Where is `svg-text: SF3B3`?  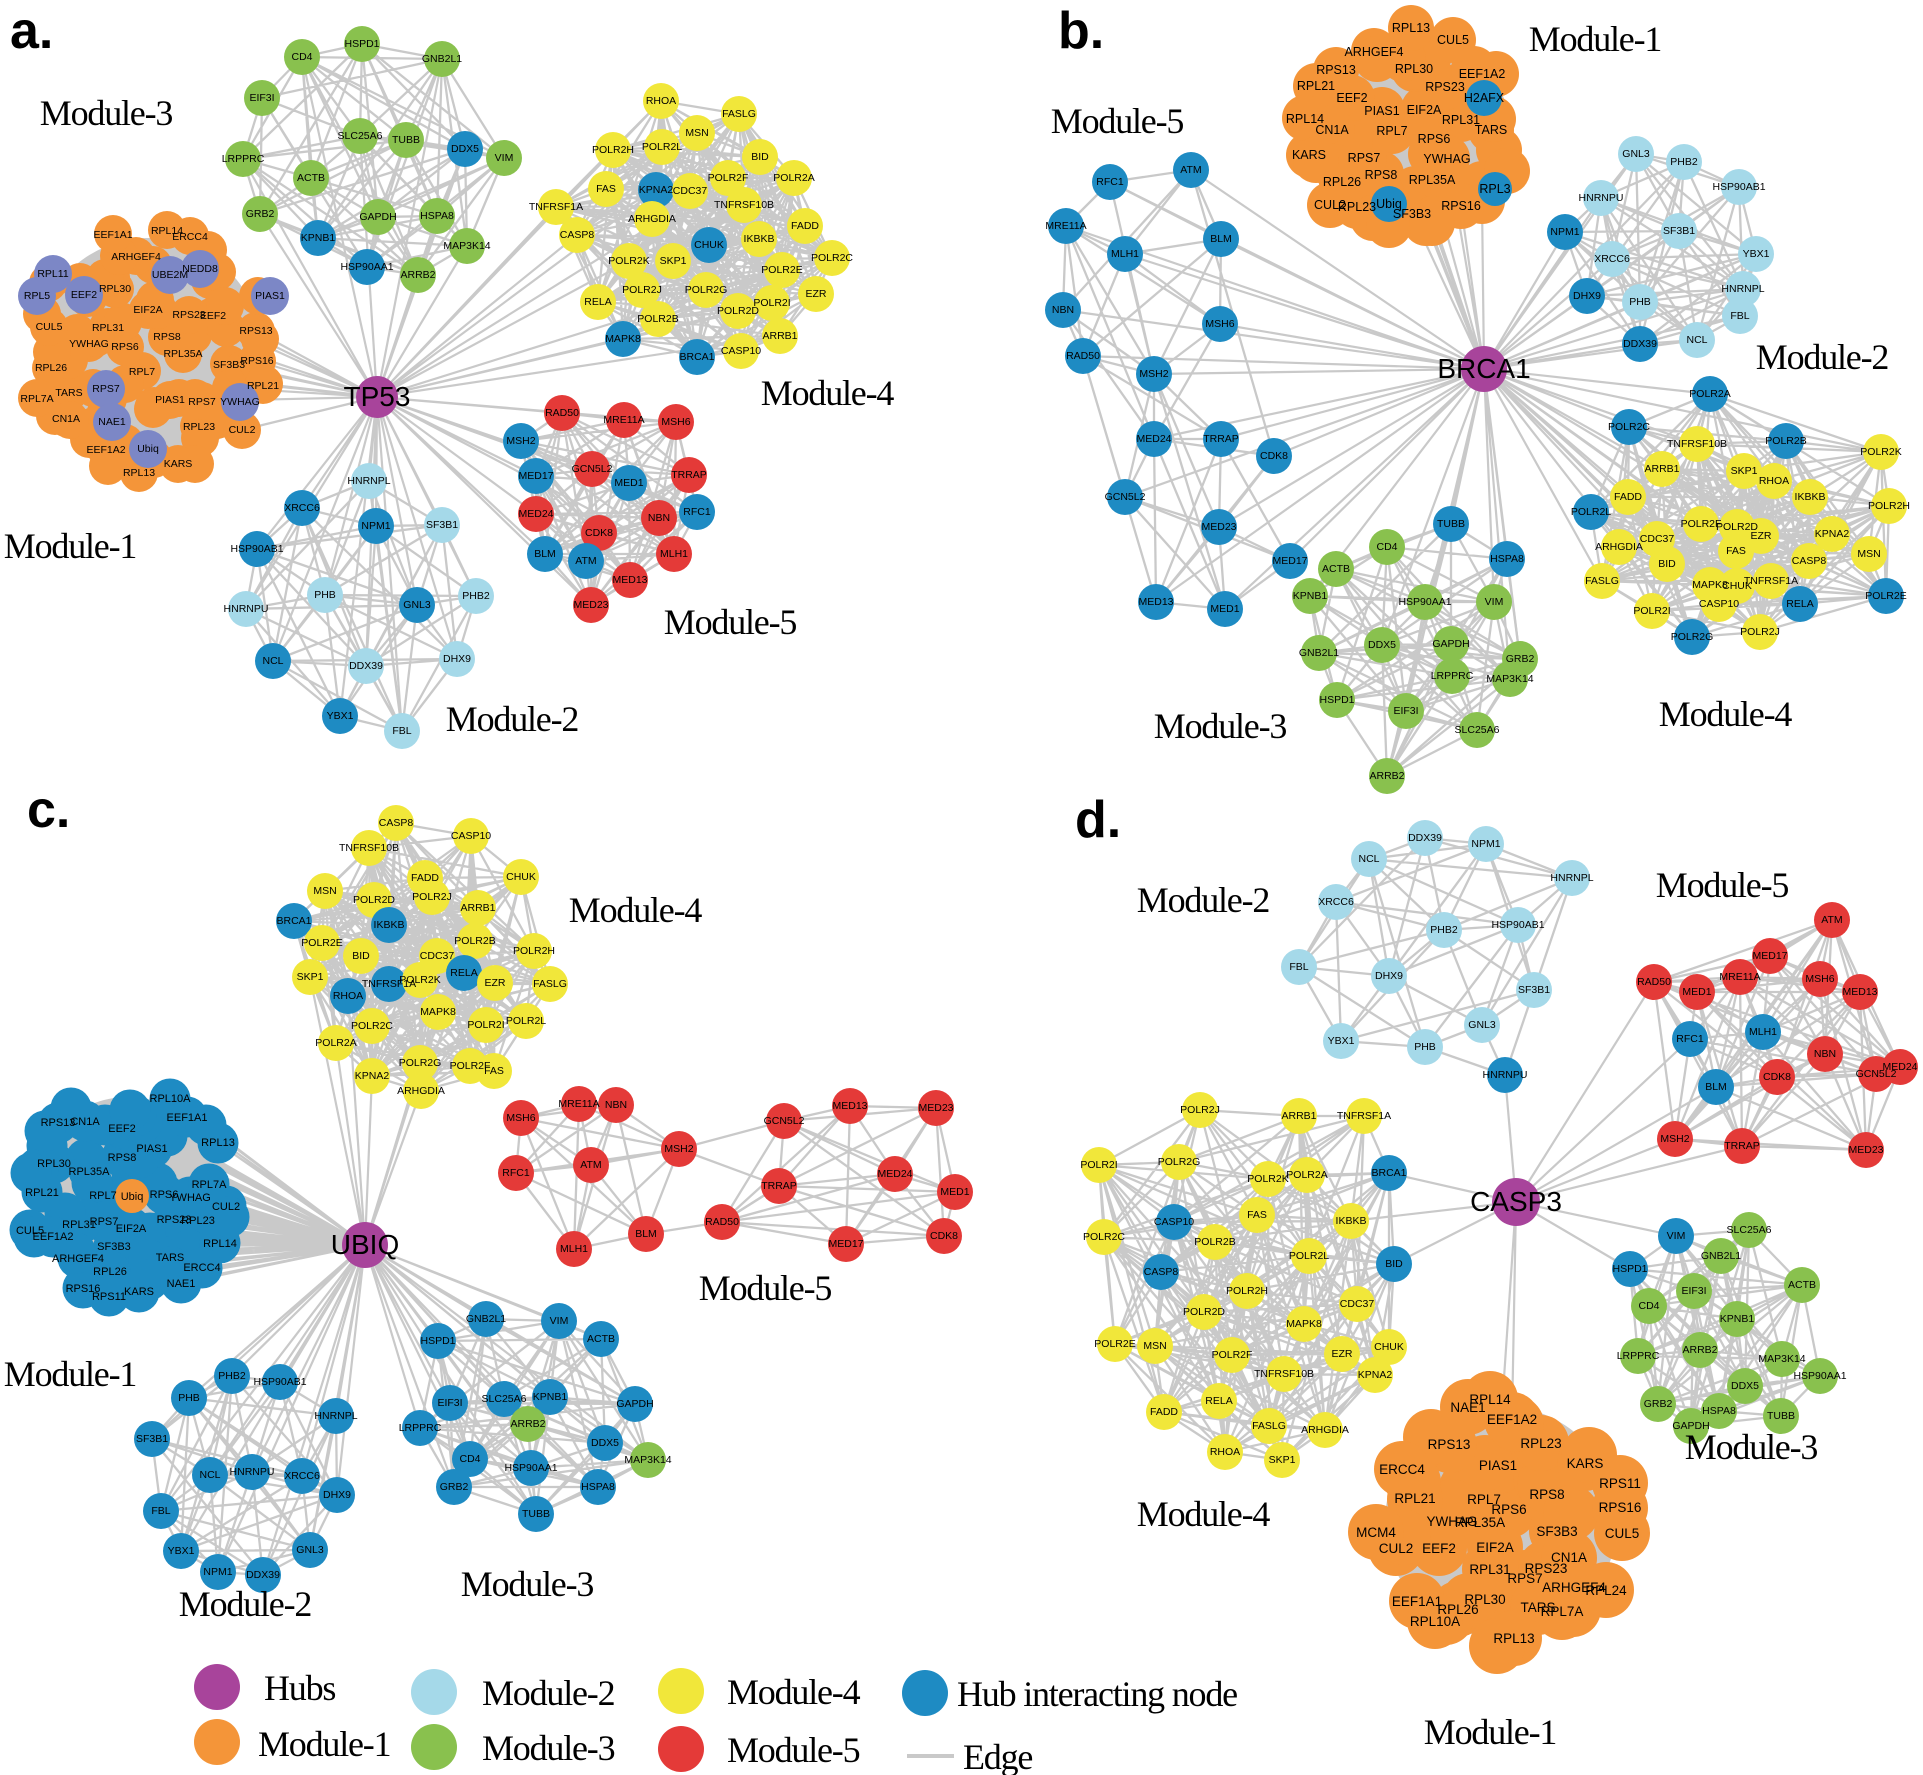 svg-text: SF3B3 is located at coordinates (1556, 1531).